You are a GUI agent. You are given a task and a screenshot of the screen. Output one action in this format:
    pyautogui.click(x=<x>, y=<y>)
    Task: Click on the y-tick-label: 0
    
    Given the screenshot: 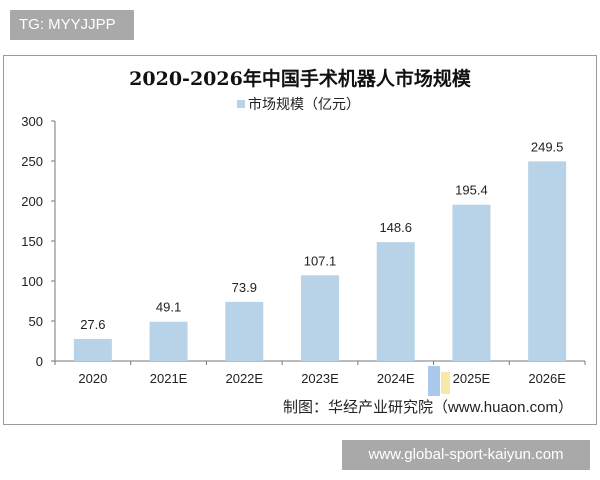 What is the action you would take?
    pyautogui.click(x=39, y=361)
    